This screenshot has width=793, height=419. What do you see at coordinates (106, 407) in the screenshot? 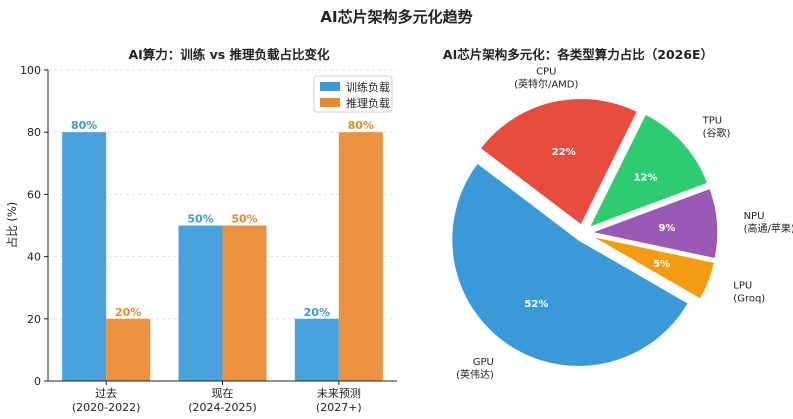
I see `x-tick-sublabel-0: (2020-2022)` at bounding box center [106, 407].